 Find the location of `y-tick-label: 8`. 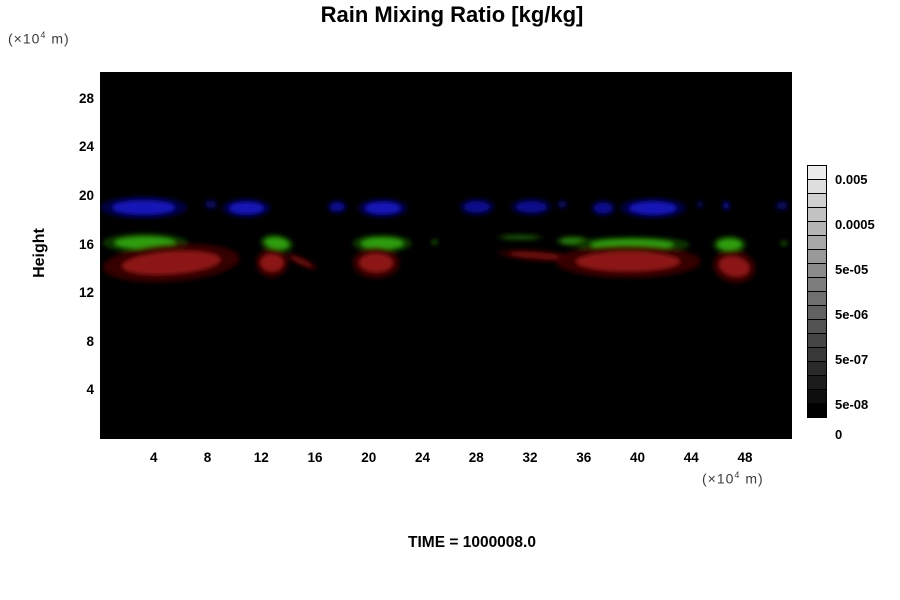

y-tick-label: 8 is located at coordinates (90, 341).